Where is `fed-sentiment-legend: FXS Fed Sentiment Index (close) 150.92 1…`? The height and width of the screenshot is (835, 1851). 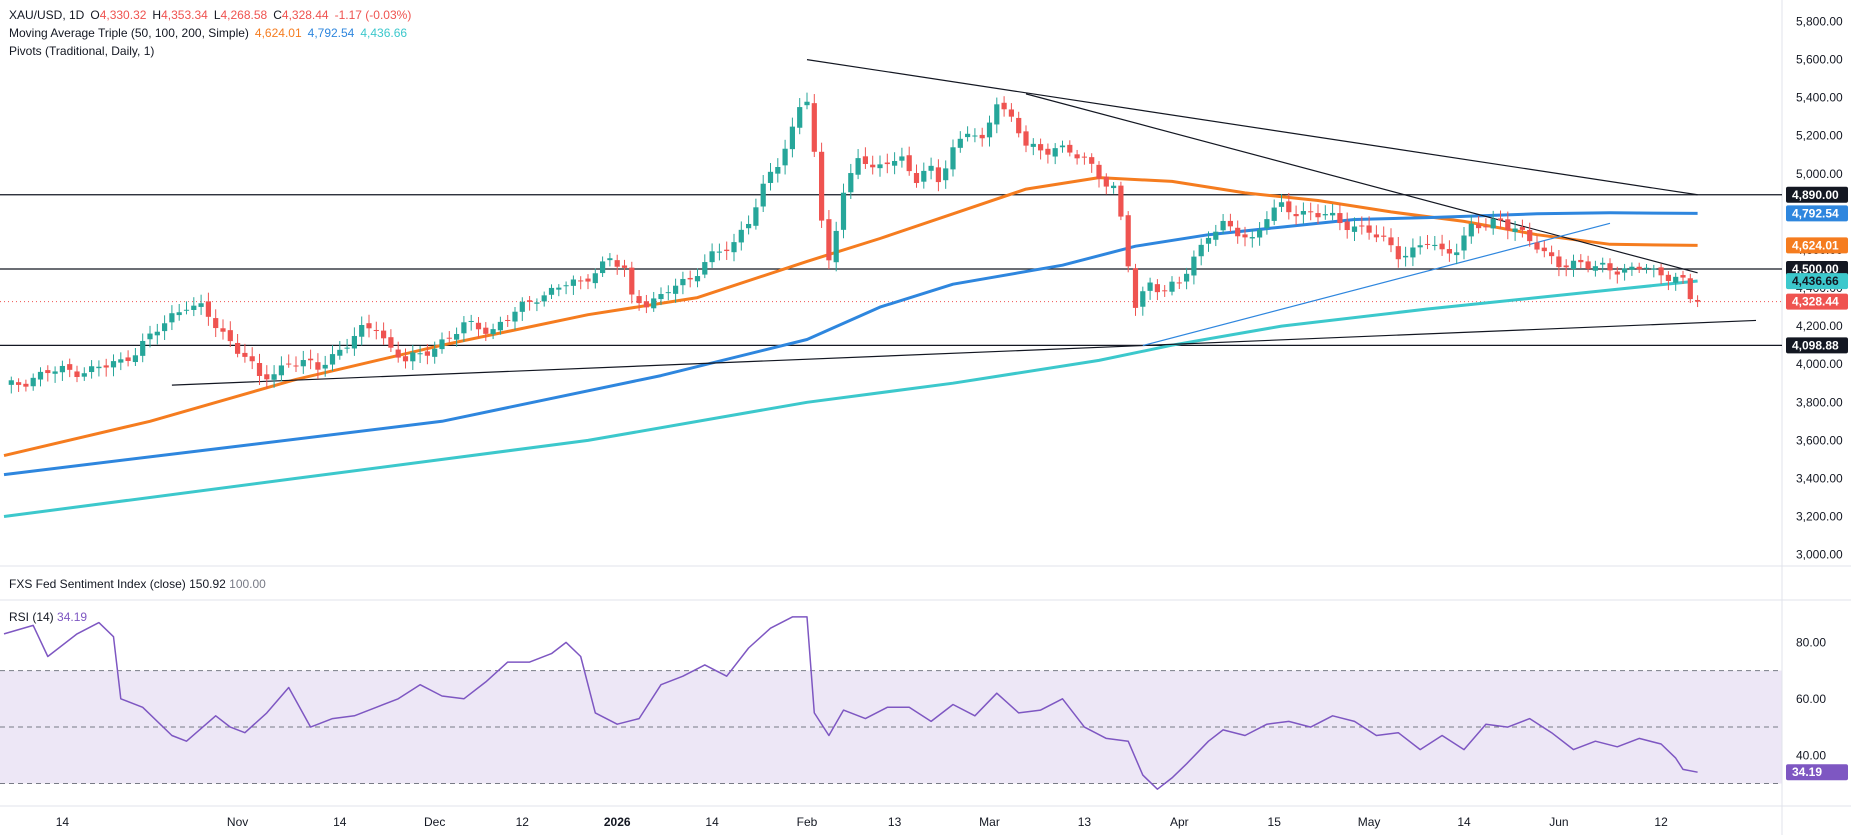
fed-sentiment-legend: FXS Fed Sentiment Index (close) 150.92 1… is located at coordinates (137, 584).